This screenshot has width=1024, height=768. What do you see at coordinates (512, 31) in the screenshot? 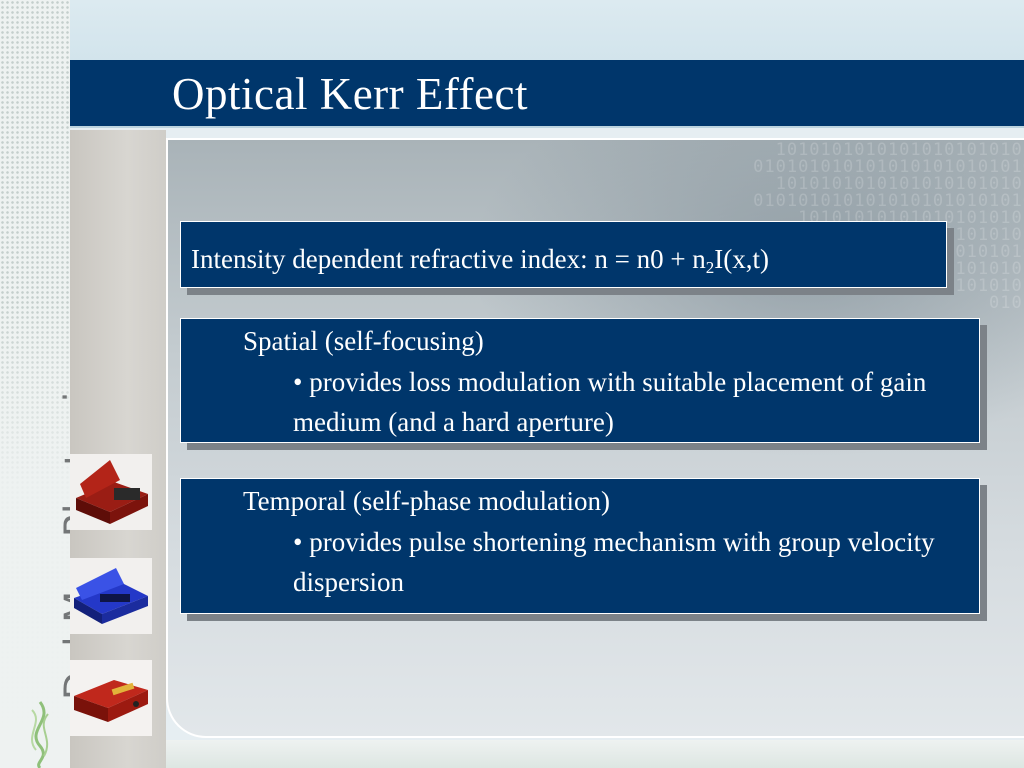
I see `top-band` at bounding box center [512, 31].